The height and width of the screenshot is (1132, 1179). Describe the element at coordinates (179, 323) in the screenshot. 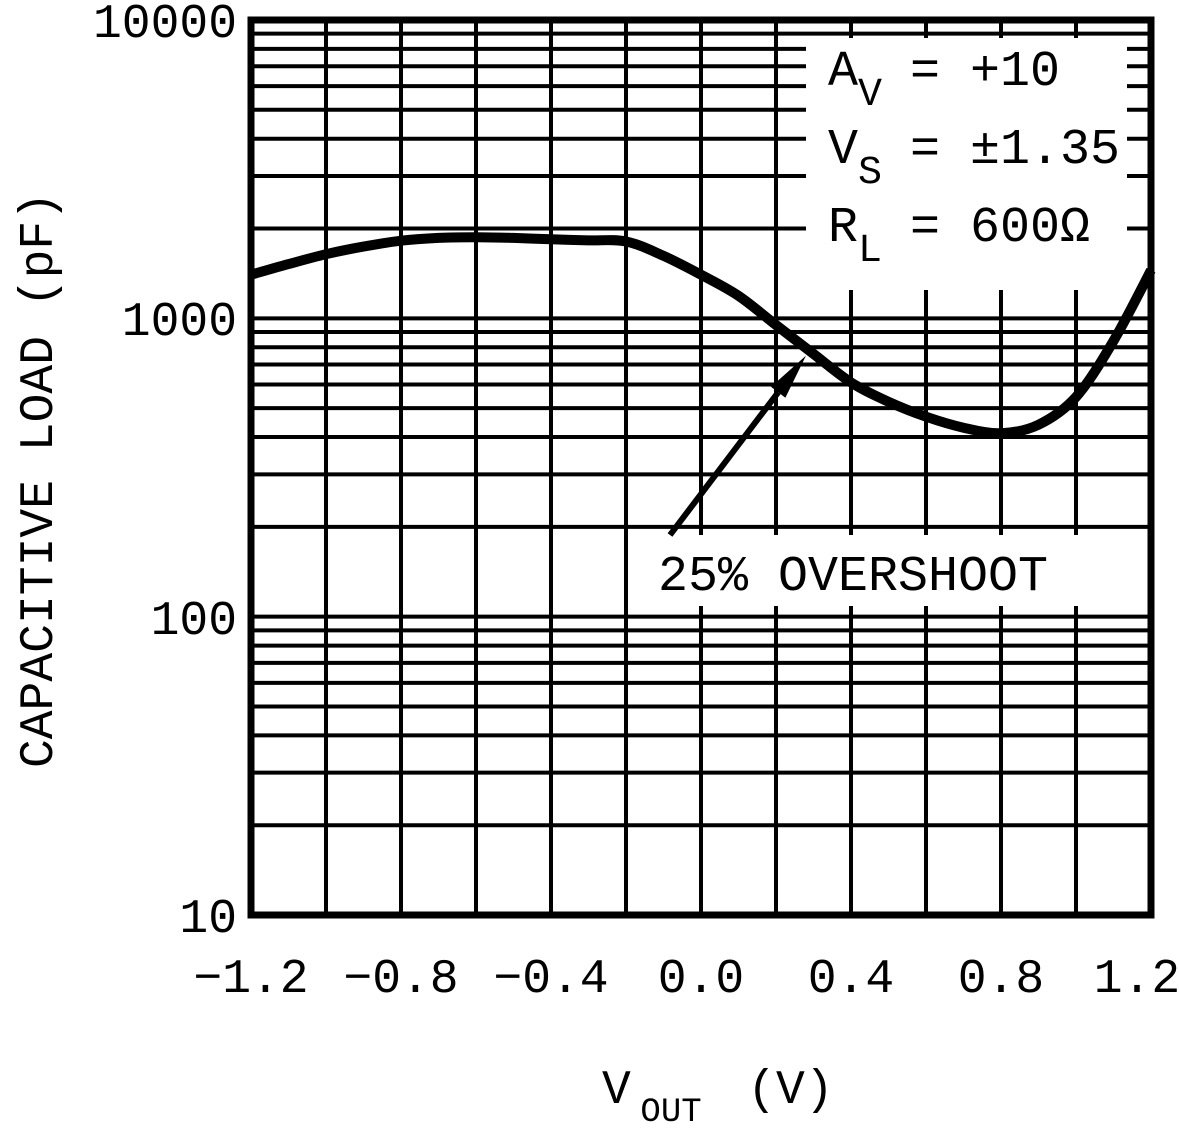

I see `y-tick-1000: 1000` at that location.